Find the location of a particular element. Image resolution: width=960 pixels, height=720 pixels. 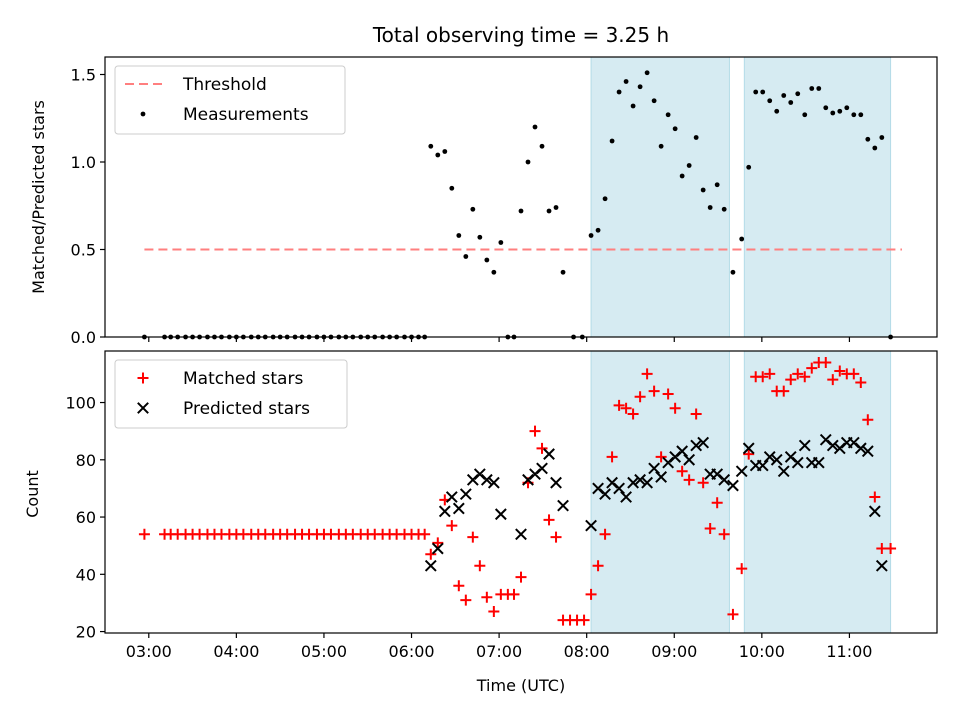

x-axis-label: Time (UTC) is located at coordinates (520, 685).